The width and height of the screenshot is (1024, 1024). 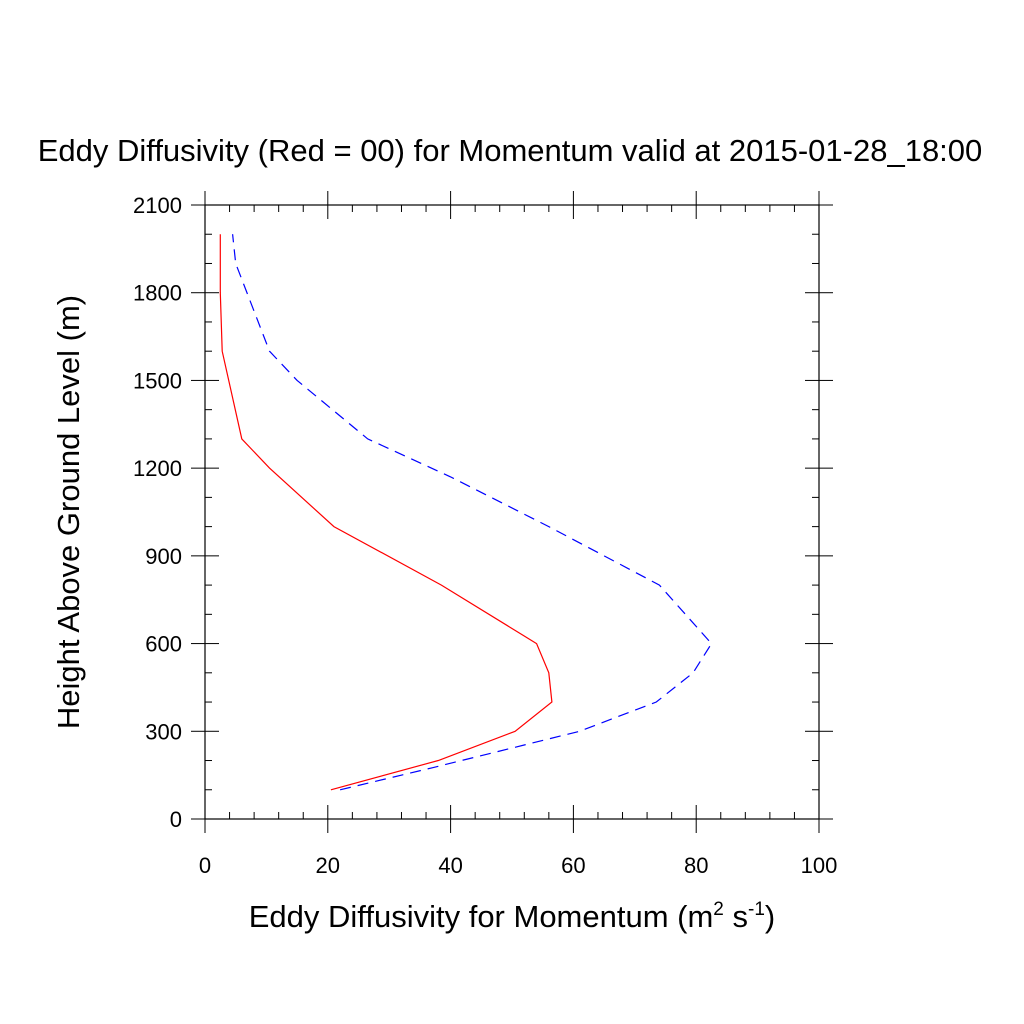 What do you see at coordinates (163, 556) in the screenshot?
I see `y-tick-label: 900` at bounding box center [163, 556].